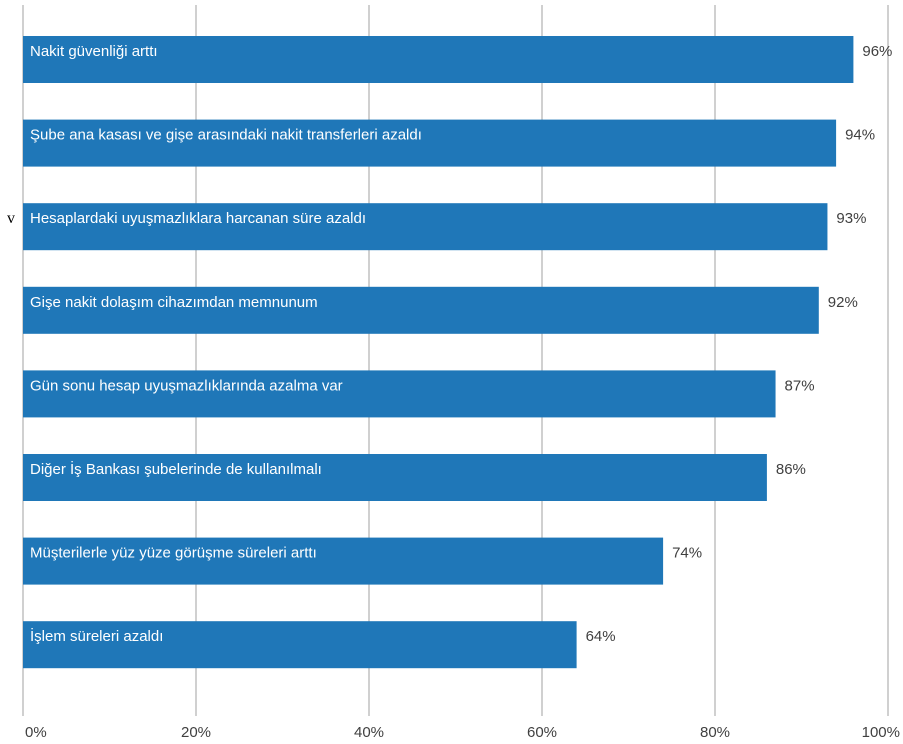 The width and height of the screenshot is (903, 744). Describe the element at coordinates (791, 469) in the screenshot. I see `bar-value-label: 86%` at that location.